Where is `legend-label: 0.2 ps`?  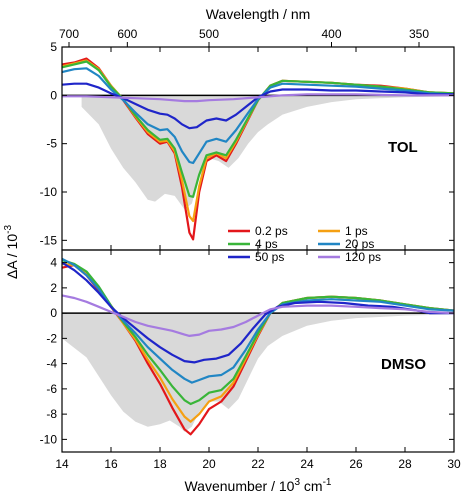
legend-label: 0.2 ps is located at coordinates (271, 231).